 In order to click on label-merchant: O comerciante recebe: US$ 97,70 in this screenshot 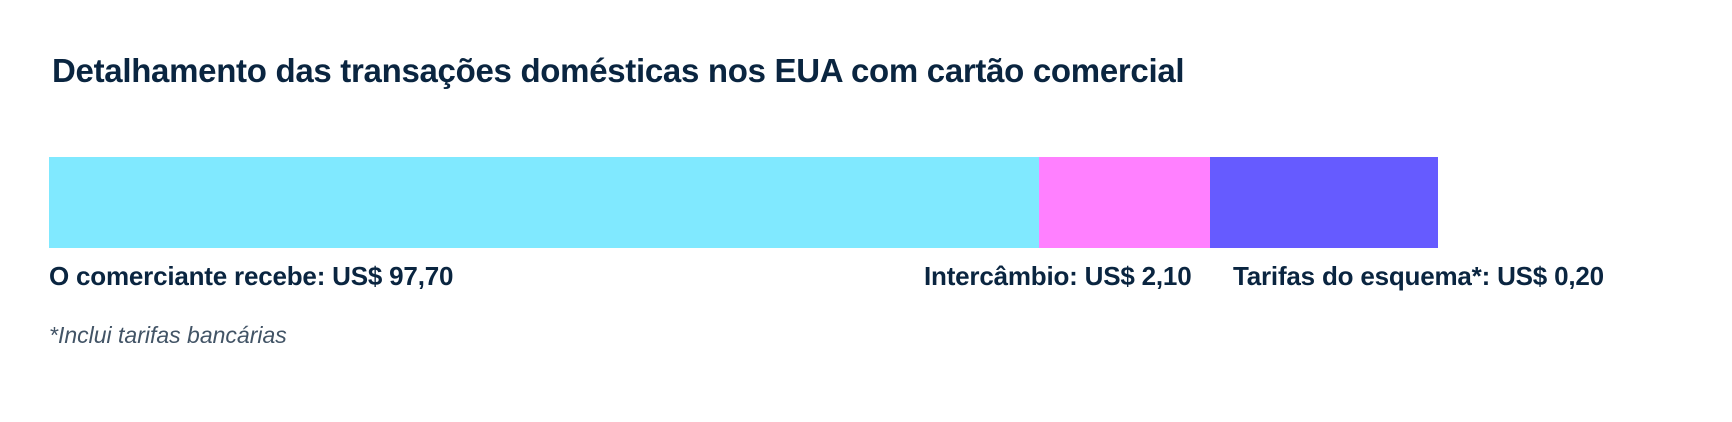, I will do `click(251, 276)`.